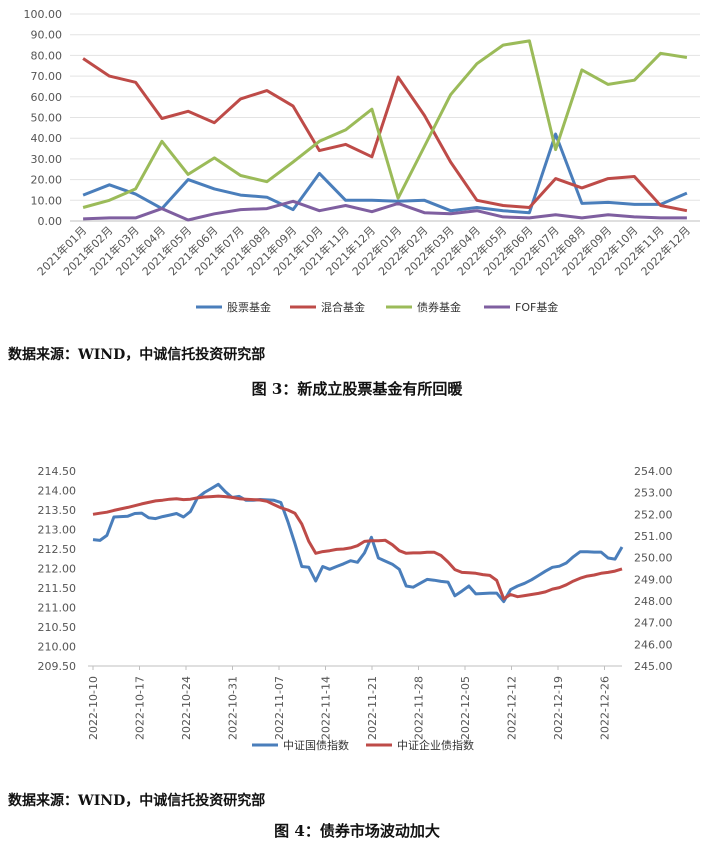 The image size is (714, 842). Describe the element at coordinates (50, 221) in the screenshot. I see `y-tick-label: 0.00` at that location.